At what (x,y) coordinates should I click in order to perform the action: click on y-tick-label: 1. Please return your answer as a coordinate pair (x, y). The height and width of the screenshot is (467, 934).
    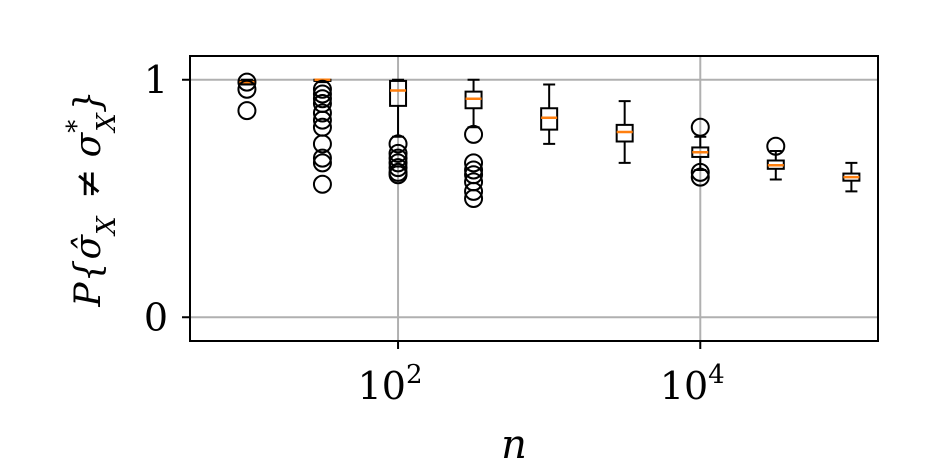
    Looking at the image, I should click on (156, 80).